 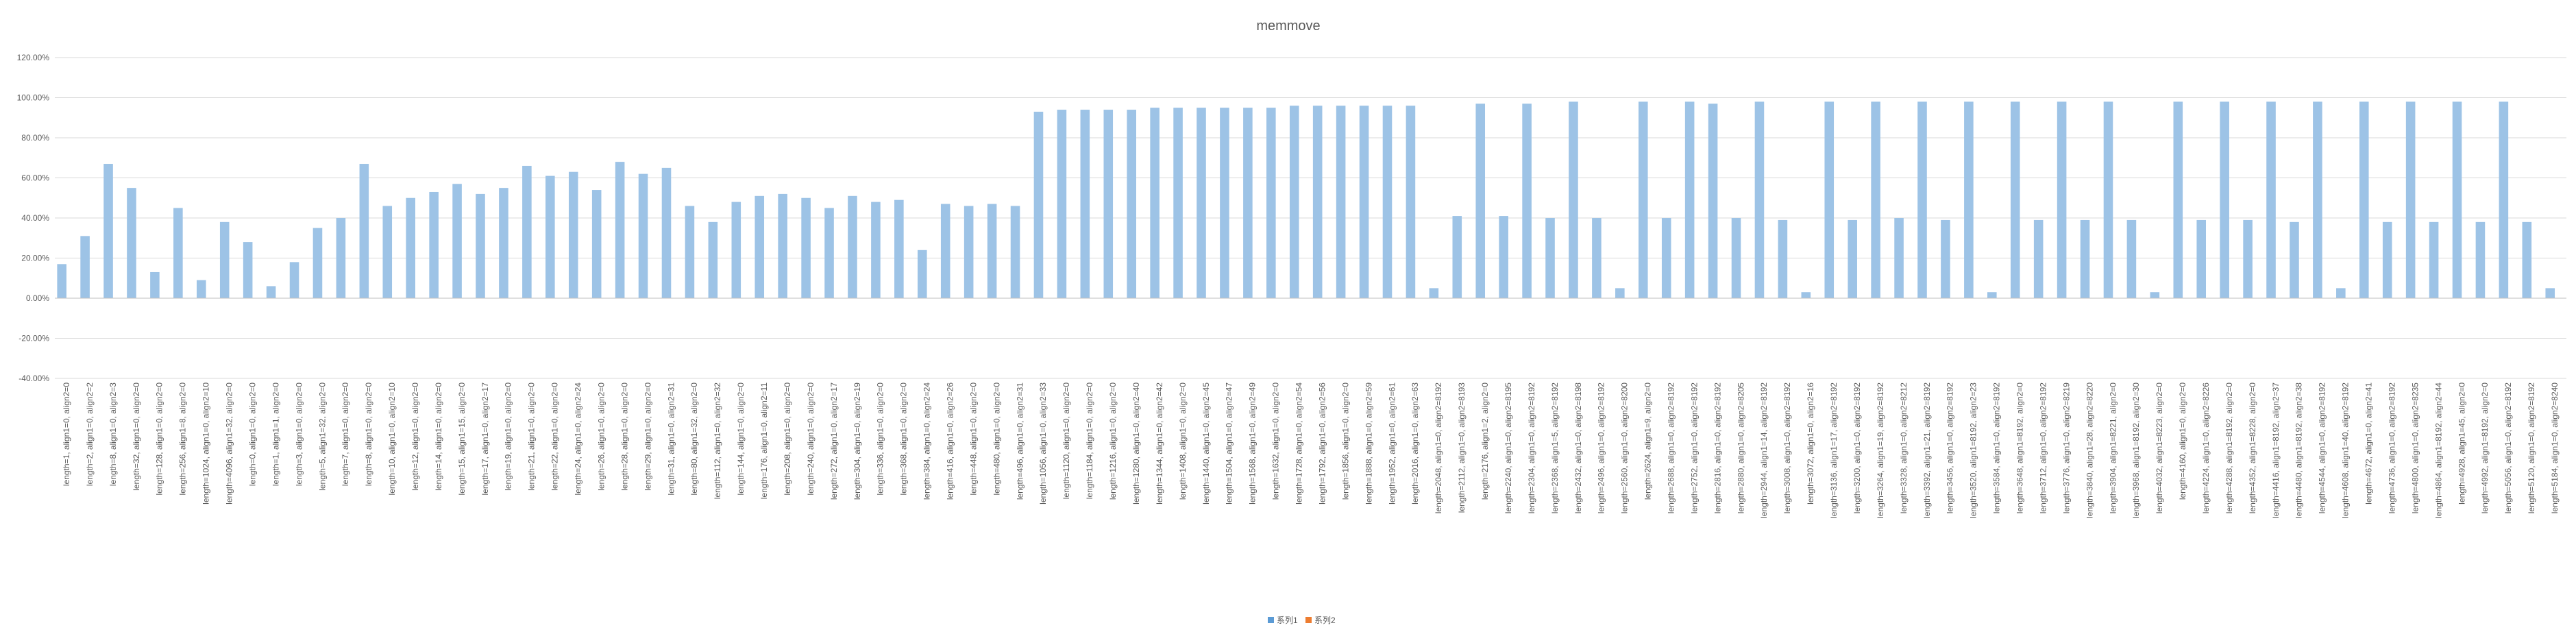 What do you see at coordinates (671, 439) in the screenshot?
I see `x-tick-label: length=31, align1=0, align2=31` at bounding box center [671, 439].